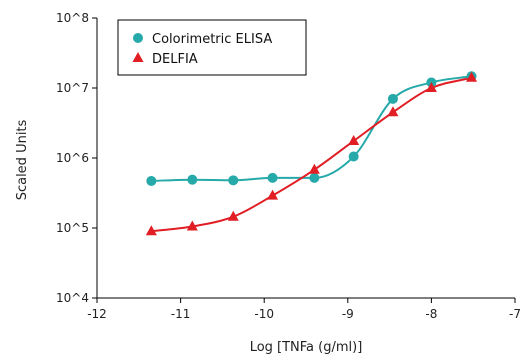 The width and height of the screenshot is (522, 355). What do you see at coordinates (72, 298) in the screenshot?
I see `y-tick-label: 10^4` at bounding box center [72, 298].